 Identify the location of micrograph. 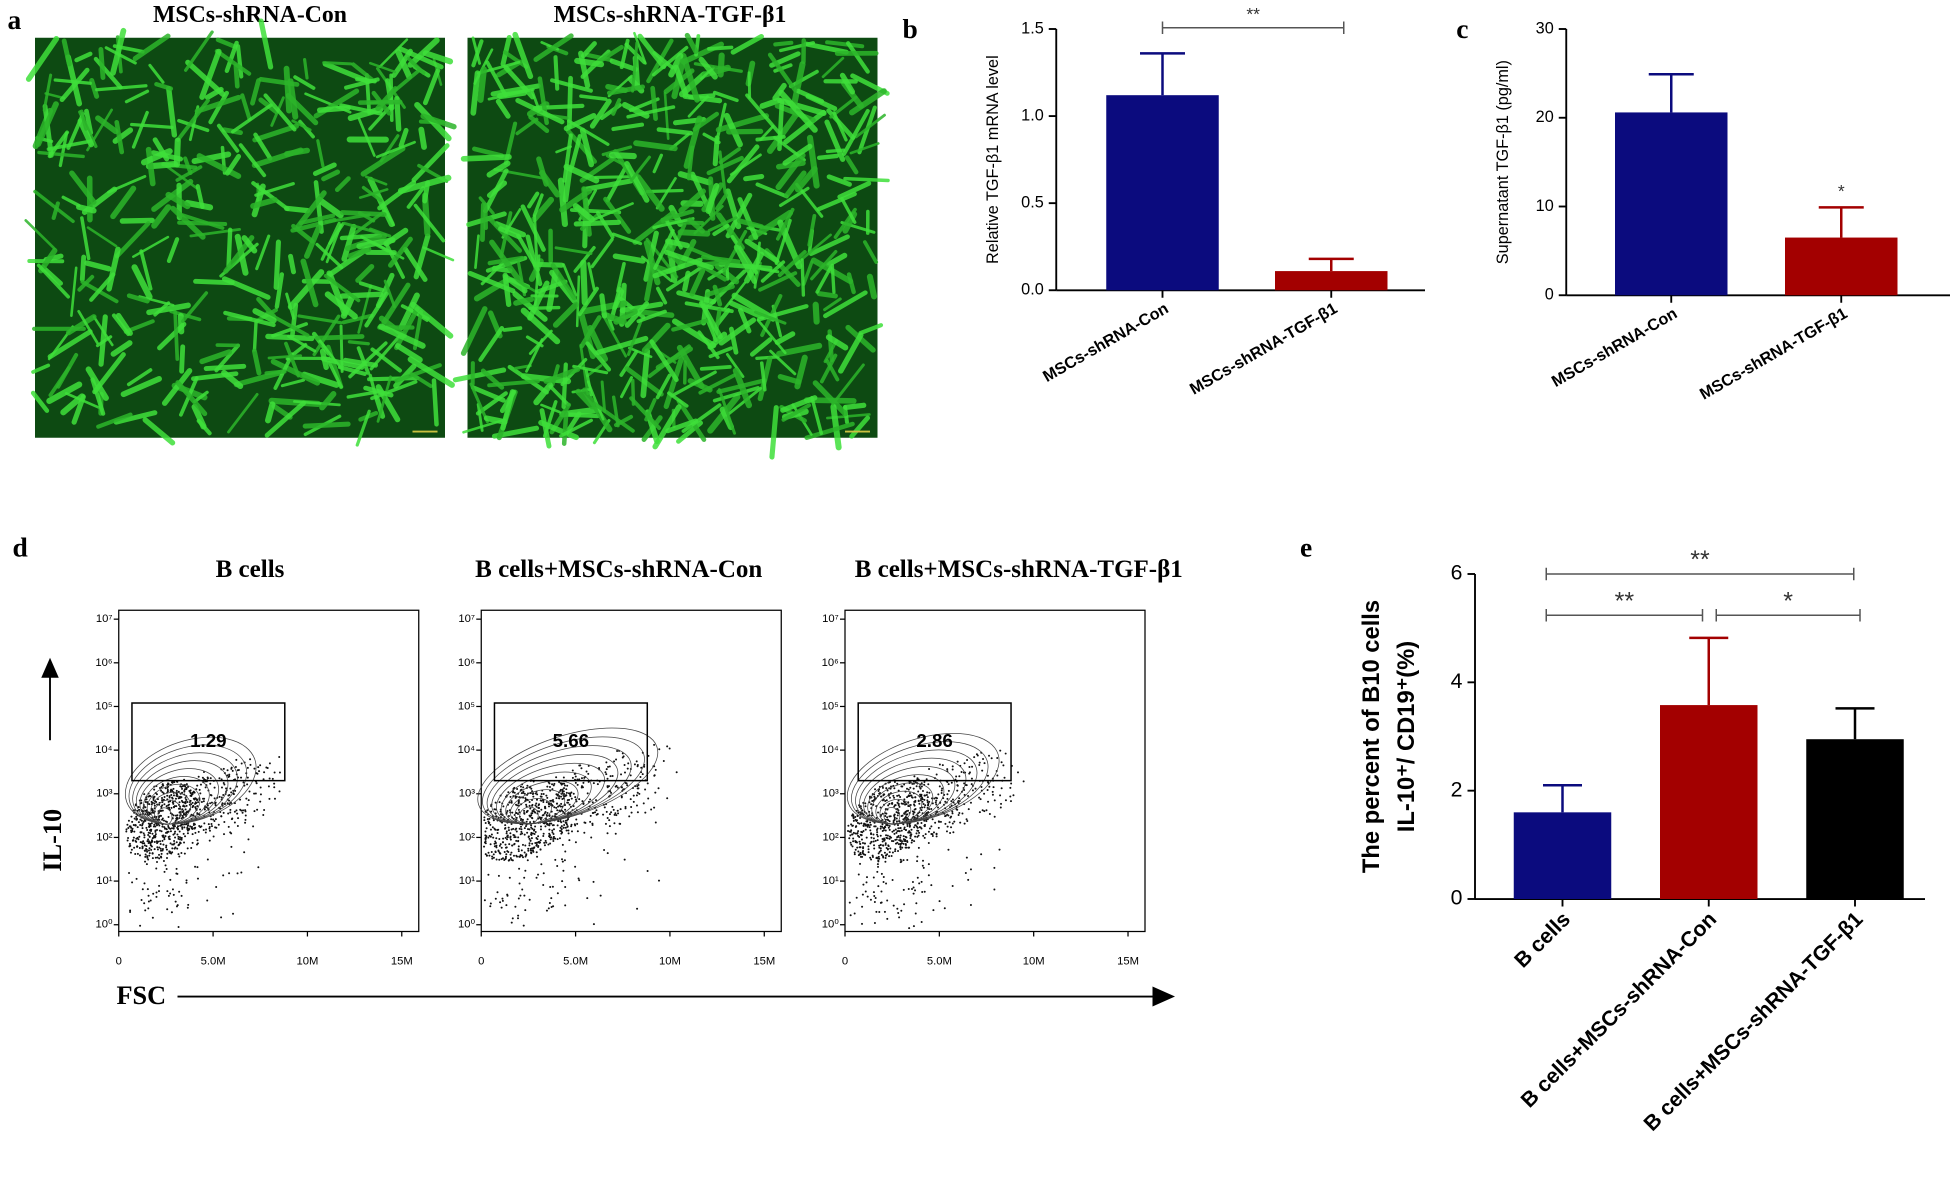
(671, 245).